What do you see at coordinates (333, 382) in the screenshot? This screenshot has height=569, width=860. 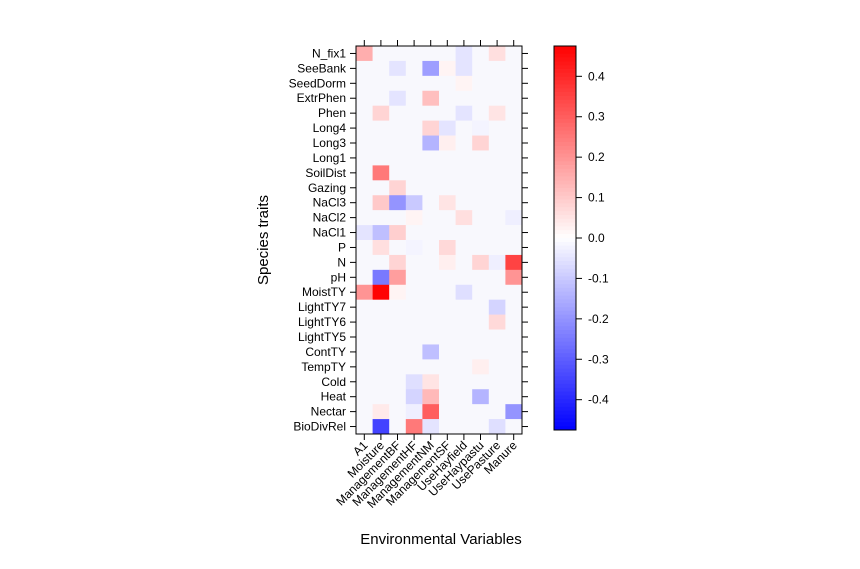 I see `y-tick-label: Cold` at bounding box center [333, 382].